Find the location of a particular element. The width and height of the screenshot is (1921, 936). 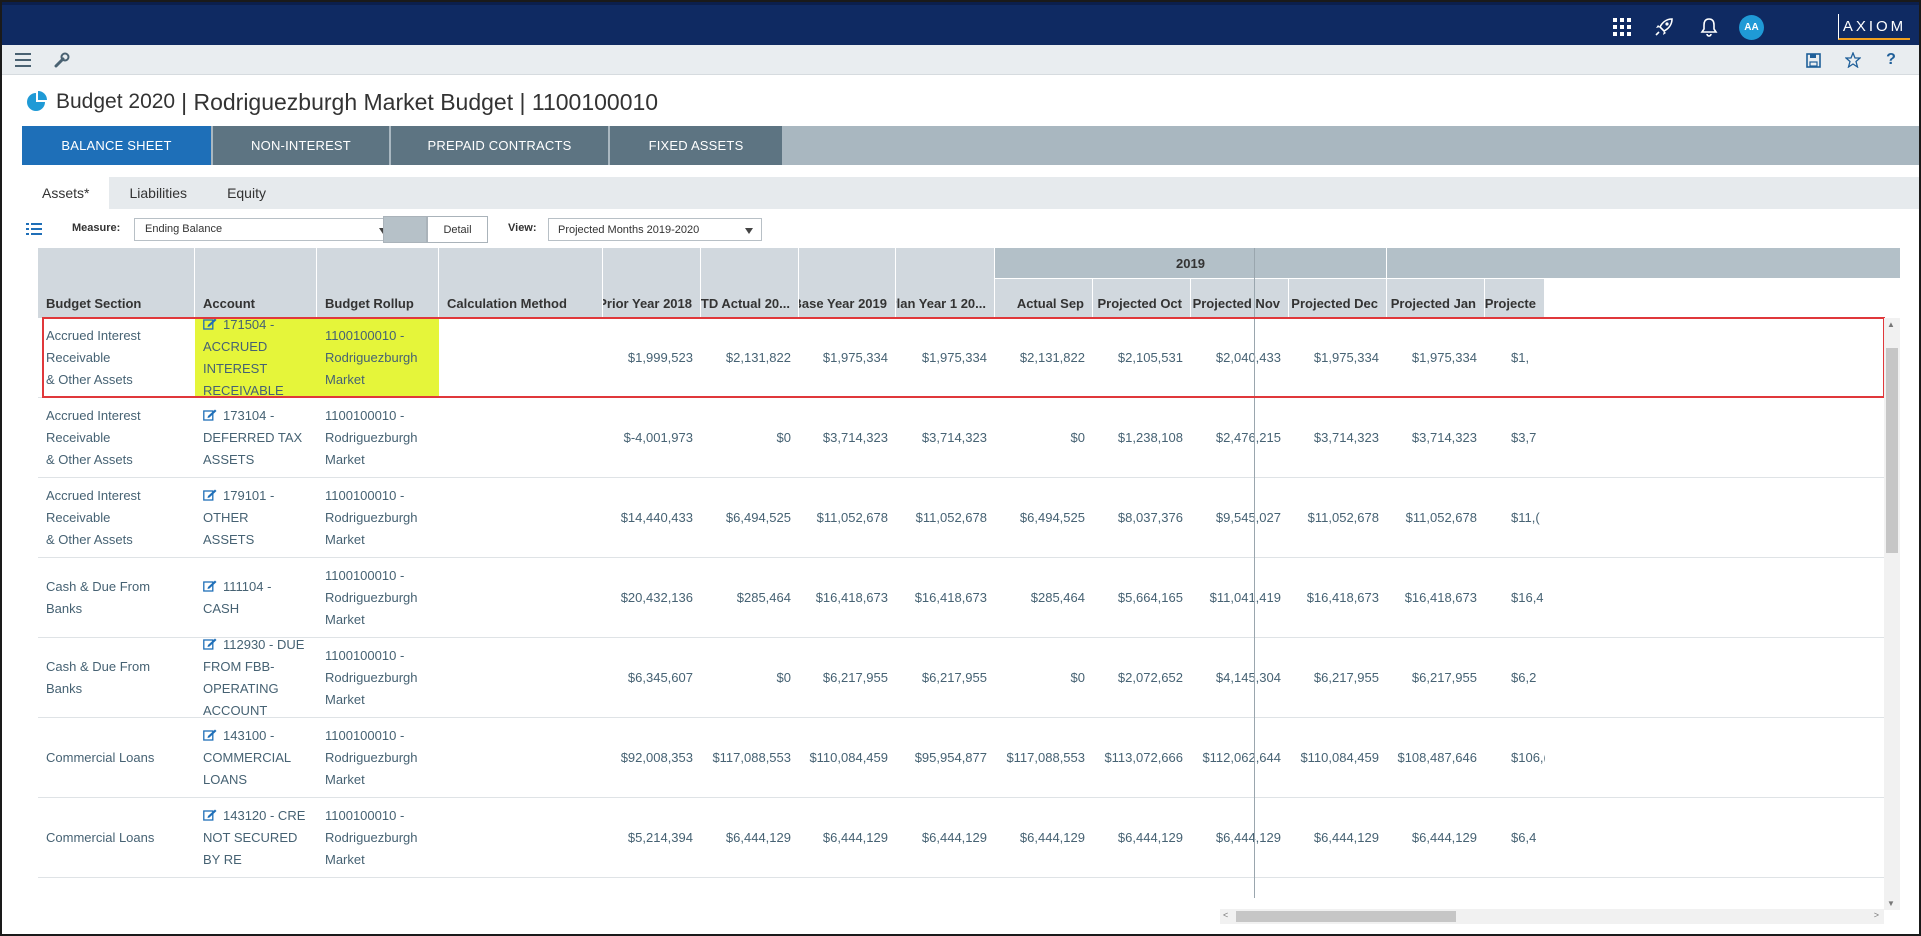

col-projected-nov-cell: $112,062,644 is located at coordinates (1241, 757).